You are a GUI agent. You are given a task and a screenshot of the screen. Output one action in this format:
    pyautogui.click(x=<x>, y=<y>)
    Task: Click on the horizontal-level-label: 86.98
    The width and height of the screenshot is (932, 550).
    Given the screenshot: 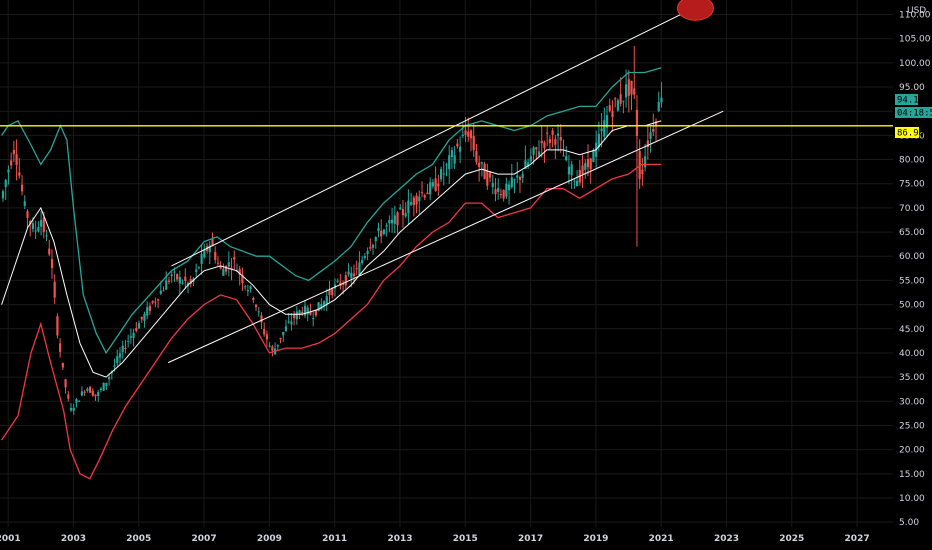 What is the action you would take?
    pyautogui.click(x=910, y=134)
    